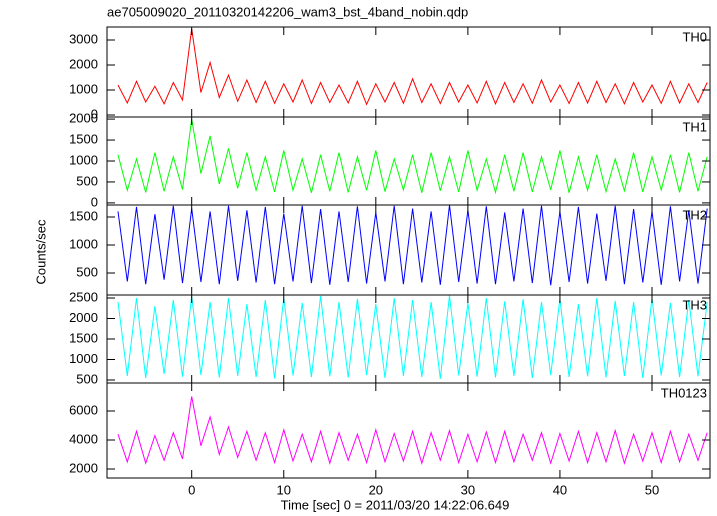 The width and height of the screenshot is (717, 516). I want to click on y-tick-label: 4000, so click(83, 438).